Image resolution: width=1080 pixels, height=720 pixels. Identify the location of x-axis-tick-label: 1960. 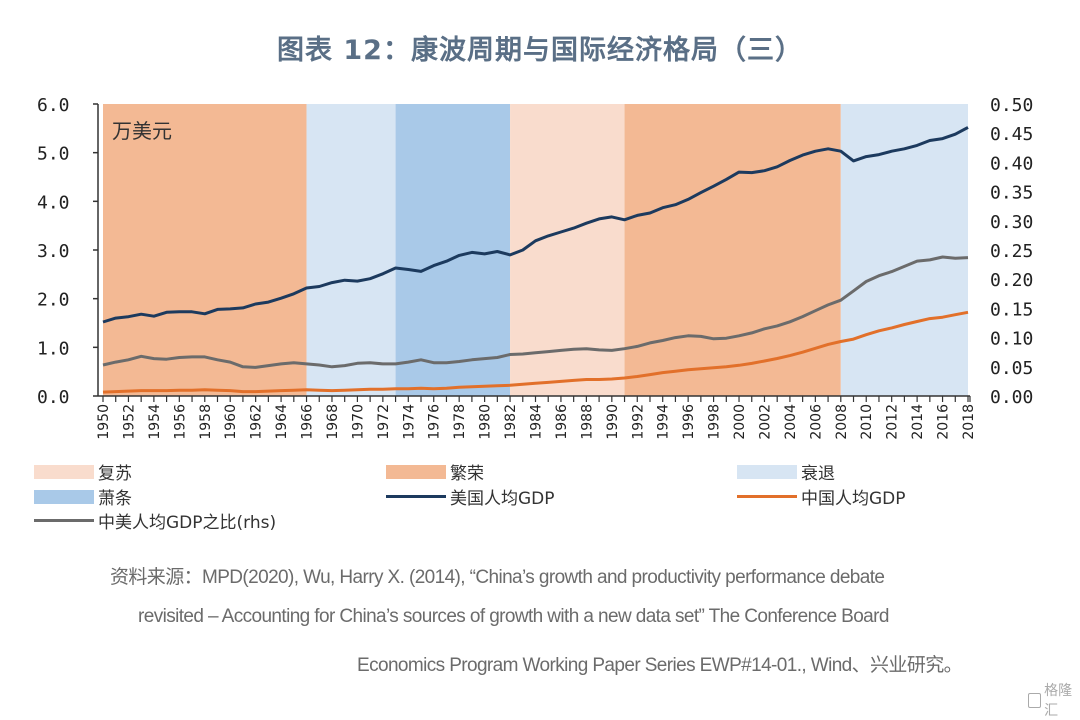
(231, 422).